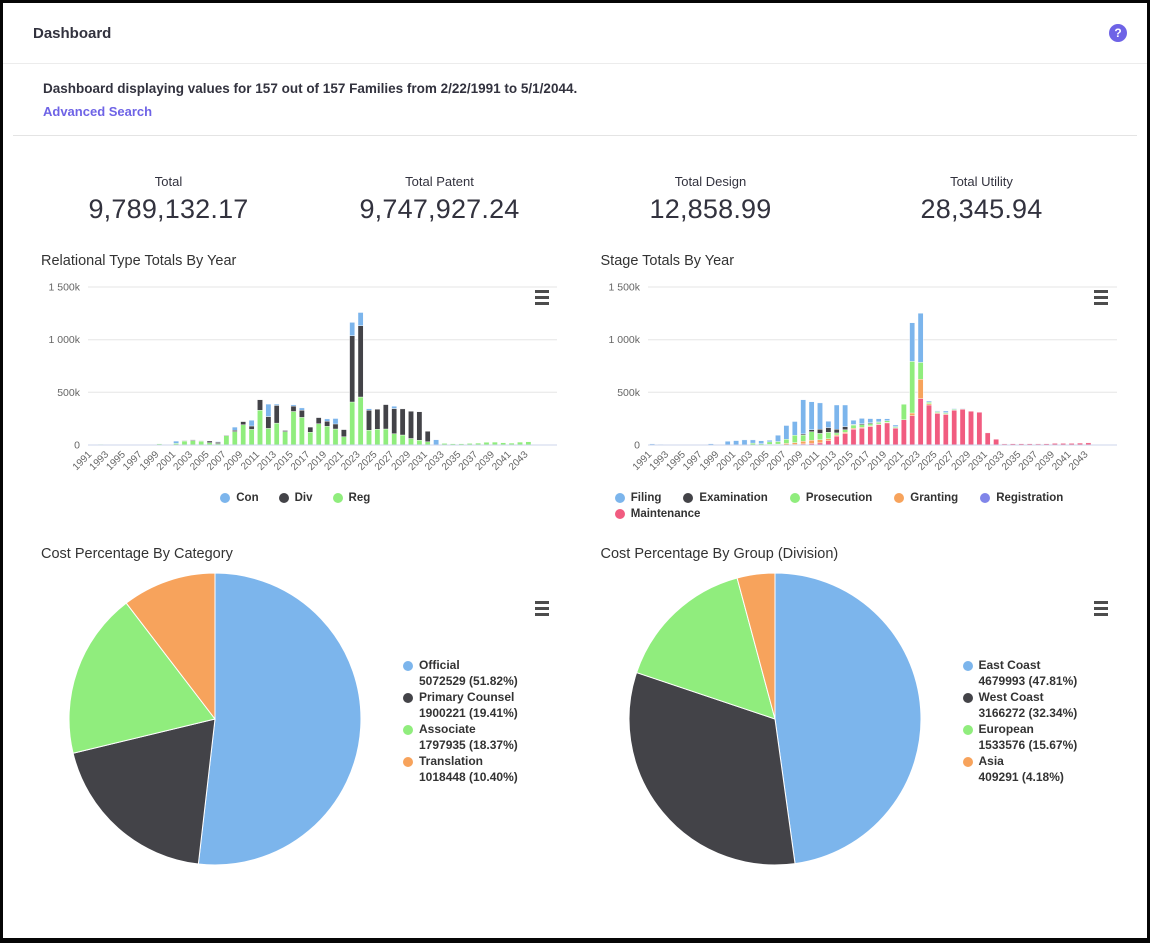 Image resolution: width=1150 pixels, height=943 pixels. I want to click on pie-legend-item-translation: Translation 1018448 (10.40%), so click(460, 769).